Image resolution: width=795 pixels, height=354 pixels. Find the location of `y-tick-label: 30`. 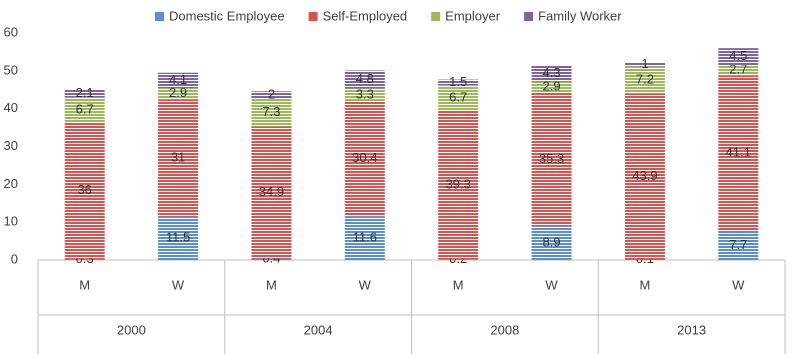

y-tick-label: 30 is located at coordinates (11, 145).